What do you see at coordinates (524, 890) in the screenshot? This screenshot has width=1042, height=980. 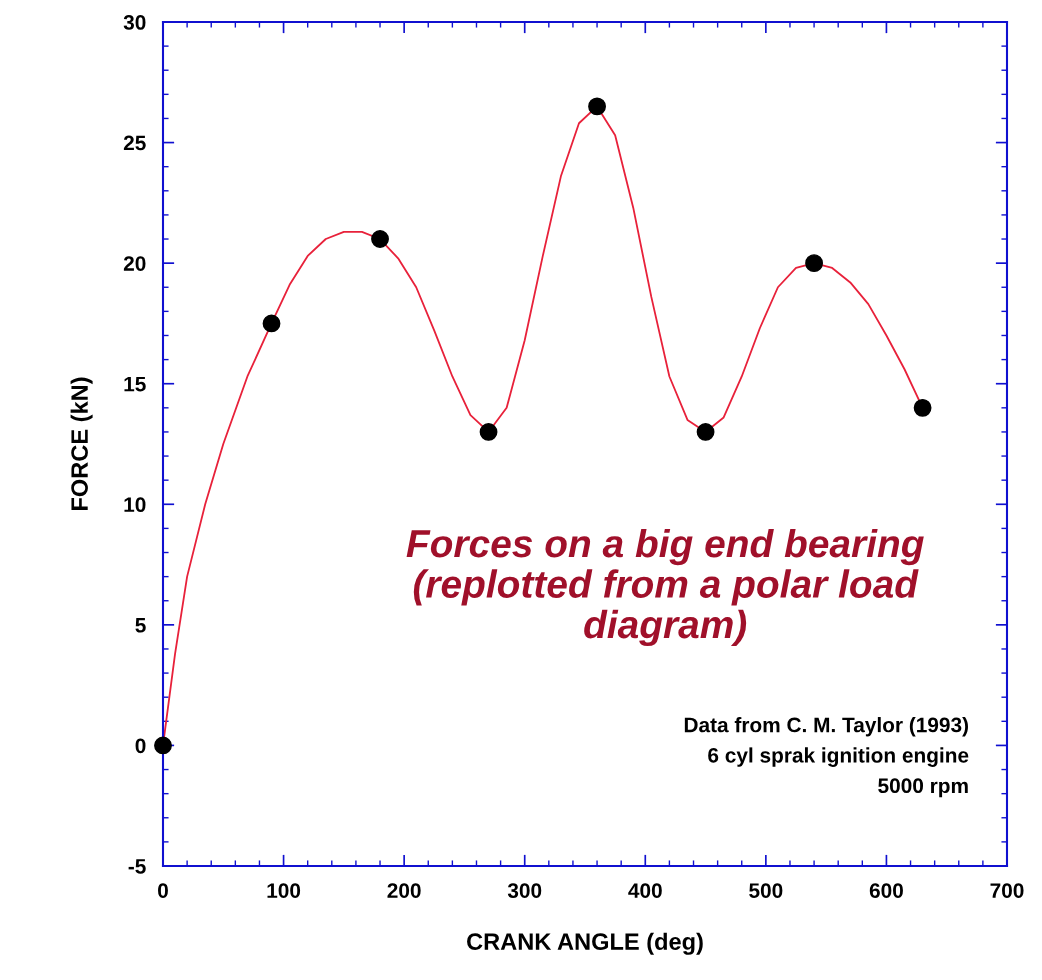 I see `x-tick-label: 300` at bounding box center [524, 890].